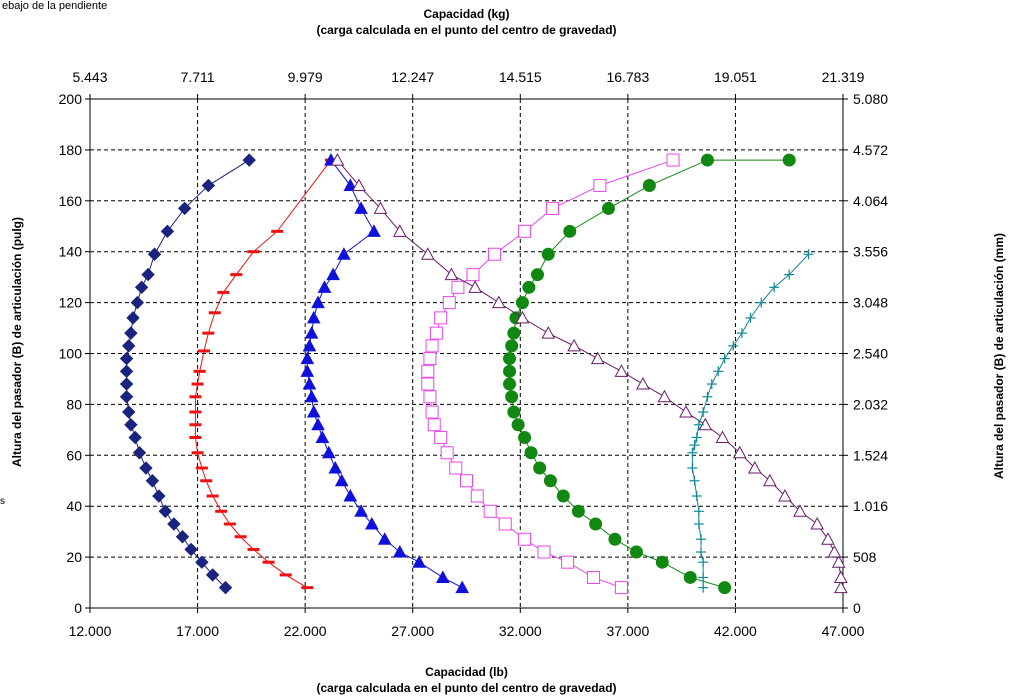 This screenshot has width=1011, height=700. Describe the element at coordinates (197, 631) in the screenshot. I see `x-tick-label-bottom: 17.000` at that location.